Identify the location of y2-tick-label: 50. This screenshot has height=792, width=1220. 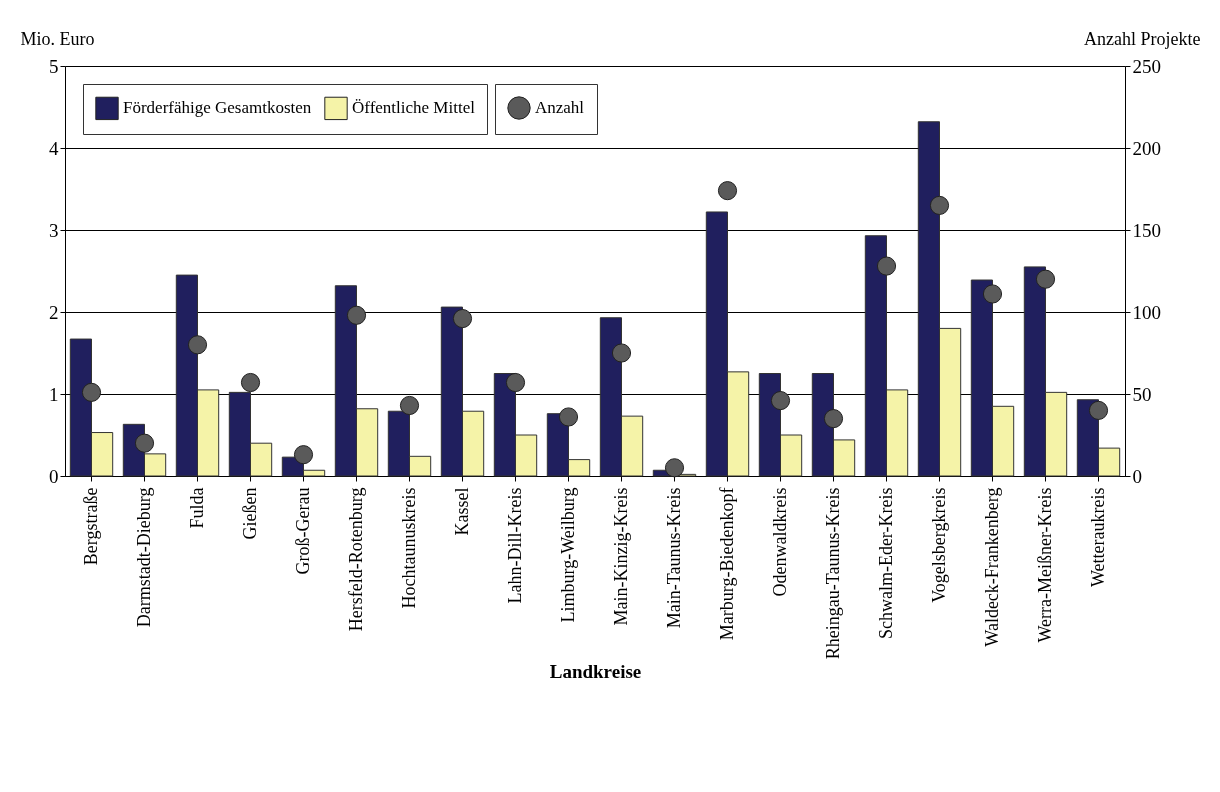
(1142, 394).